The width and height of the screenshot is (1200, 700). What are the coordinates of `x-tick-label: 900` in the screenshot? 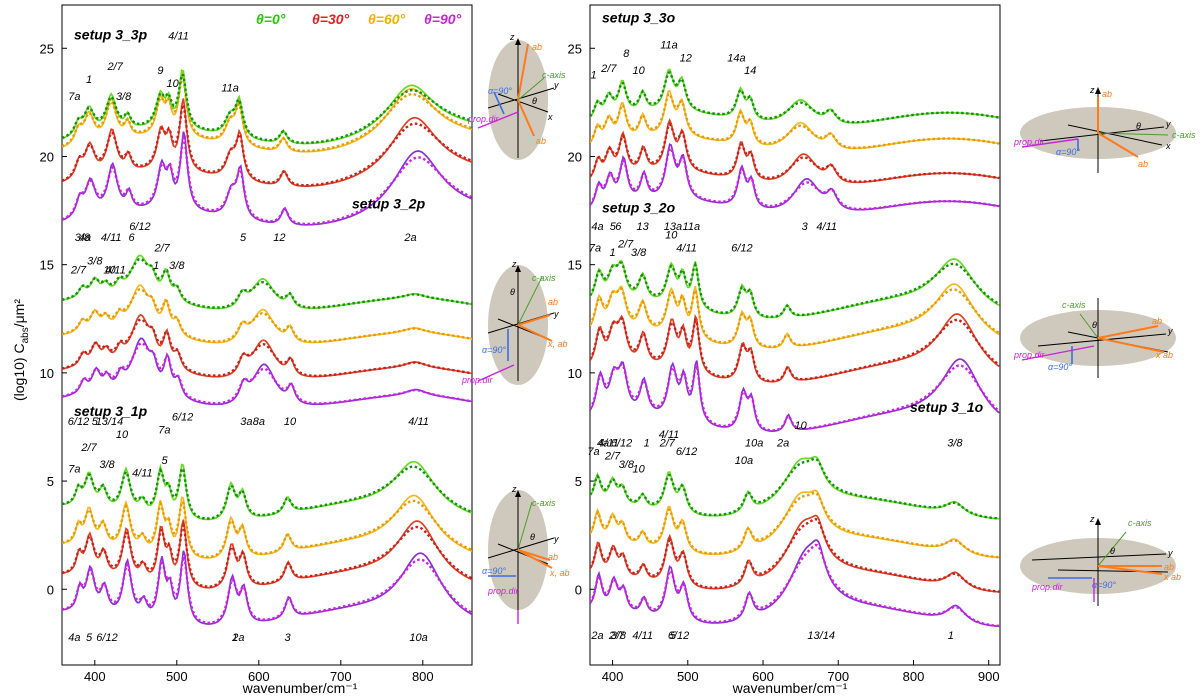 It's located at (989, 676).